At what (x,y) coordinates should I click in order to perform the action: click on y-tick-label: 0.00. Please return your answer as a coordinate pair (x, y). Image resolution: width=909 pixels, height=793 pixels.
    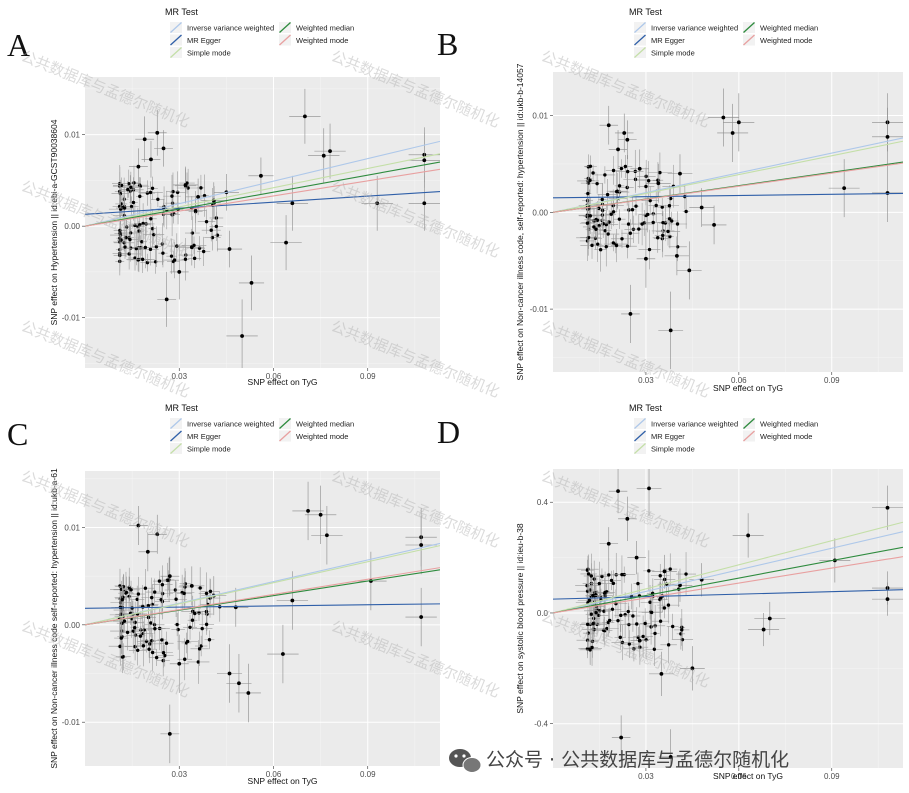
    Looking at the image, I should click on (540, 212).